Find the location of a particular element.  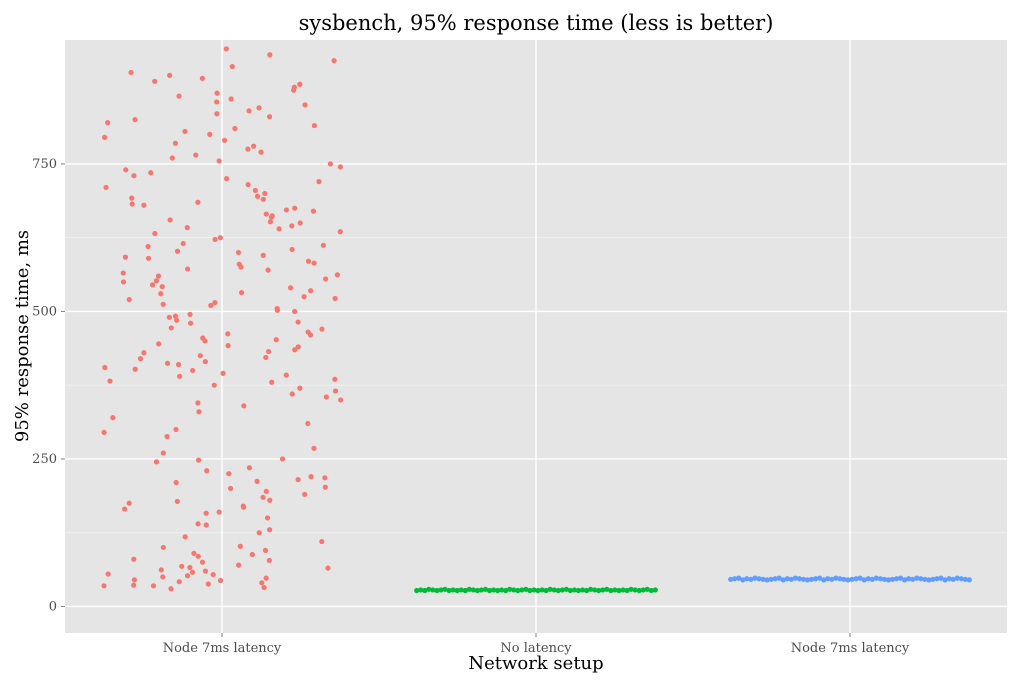

y-tick-label: 750 is located at coordinates (44, 164).